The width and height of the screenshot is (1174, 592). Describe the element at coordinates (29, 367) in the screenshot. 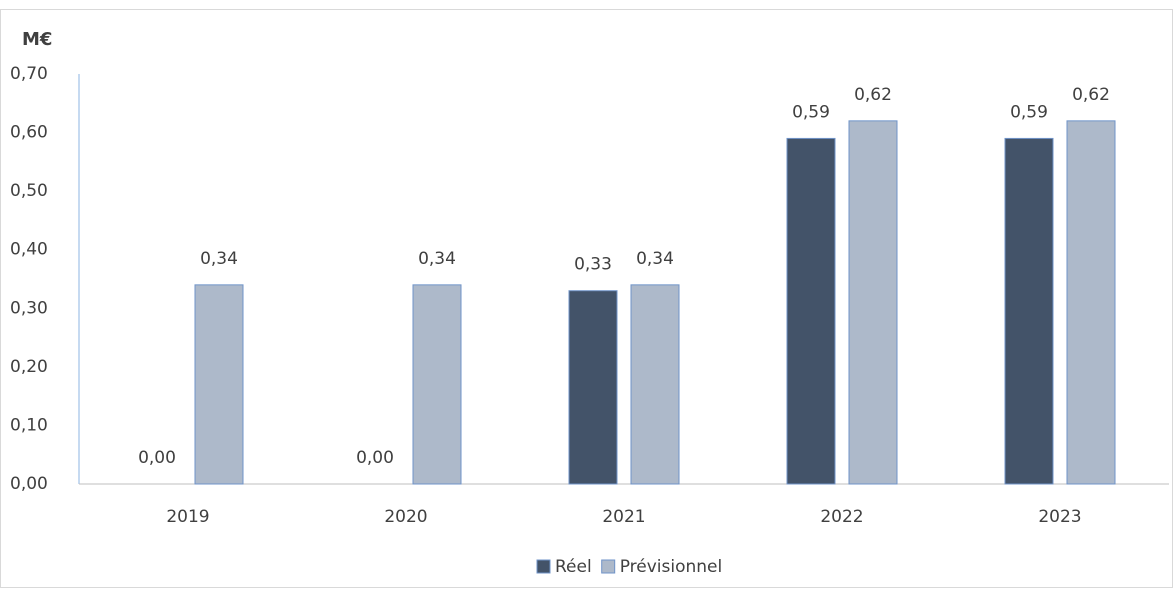

I see `y-tick-label: 0,20` at that location.